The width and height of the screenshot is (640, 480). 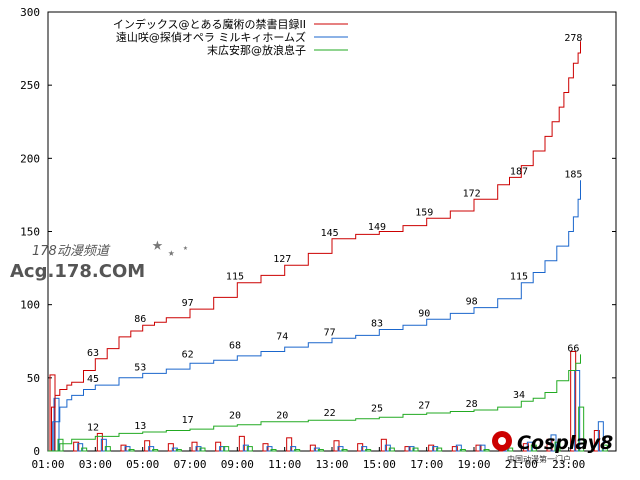 What do you see at coordinates (188, 420) in the screenshot?
I see `data-label: 17` at bounding box center [188, 420].